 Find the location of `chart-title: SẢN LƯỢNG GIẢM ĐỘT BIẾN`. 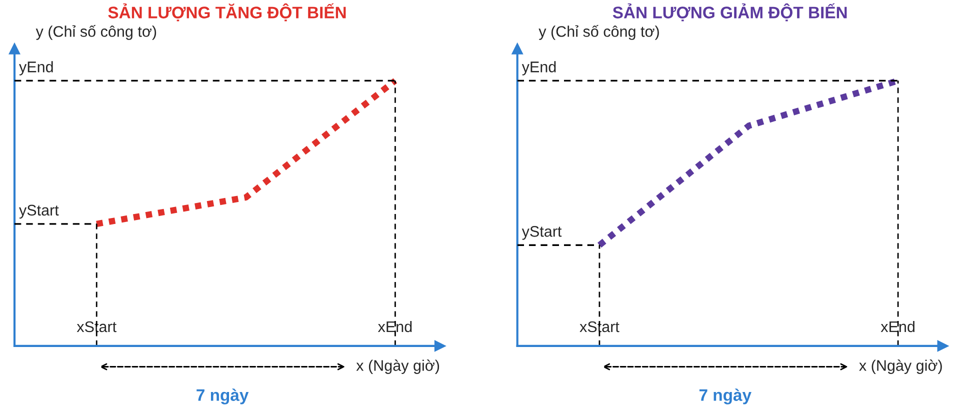

chart-title: SẢN LƯỢNG GIẢM ĐỘT BIẾN is located at coordinates (729, 12).